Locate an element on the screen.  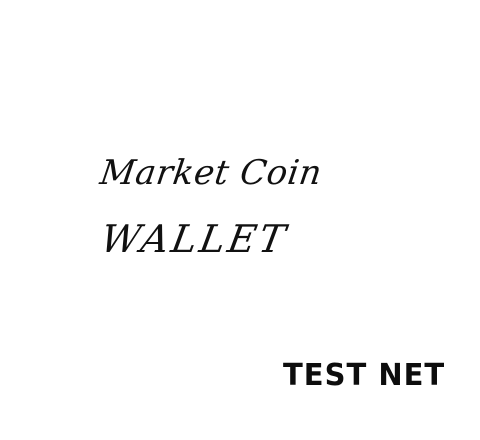
app-subtitle: WALLET is located at coordinates (194, 239).